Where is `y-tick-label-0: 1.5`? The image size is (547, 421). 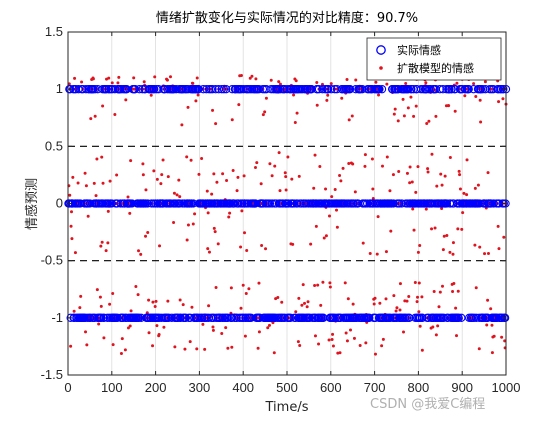
y-tick-label-0: 1.5 is located at coordinates (54, 31).